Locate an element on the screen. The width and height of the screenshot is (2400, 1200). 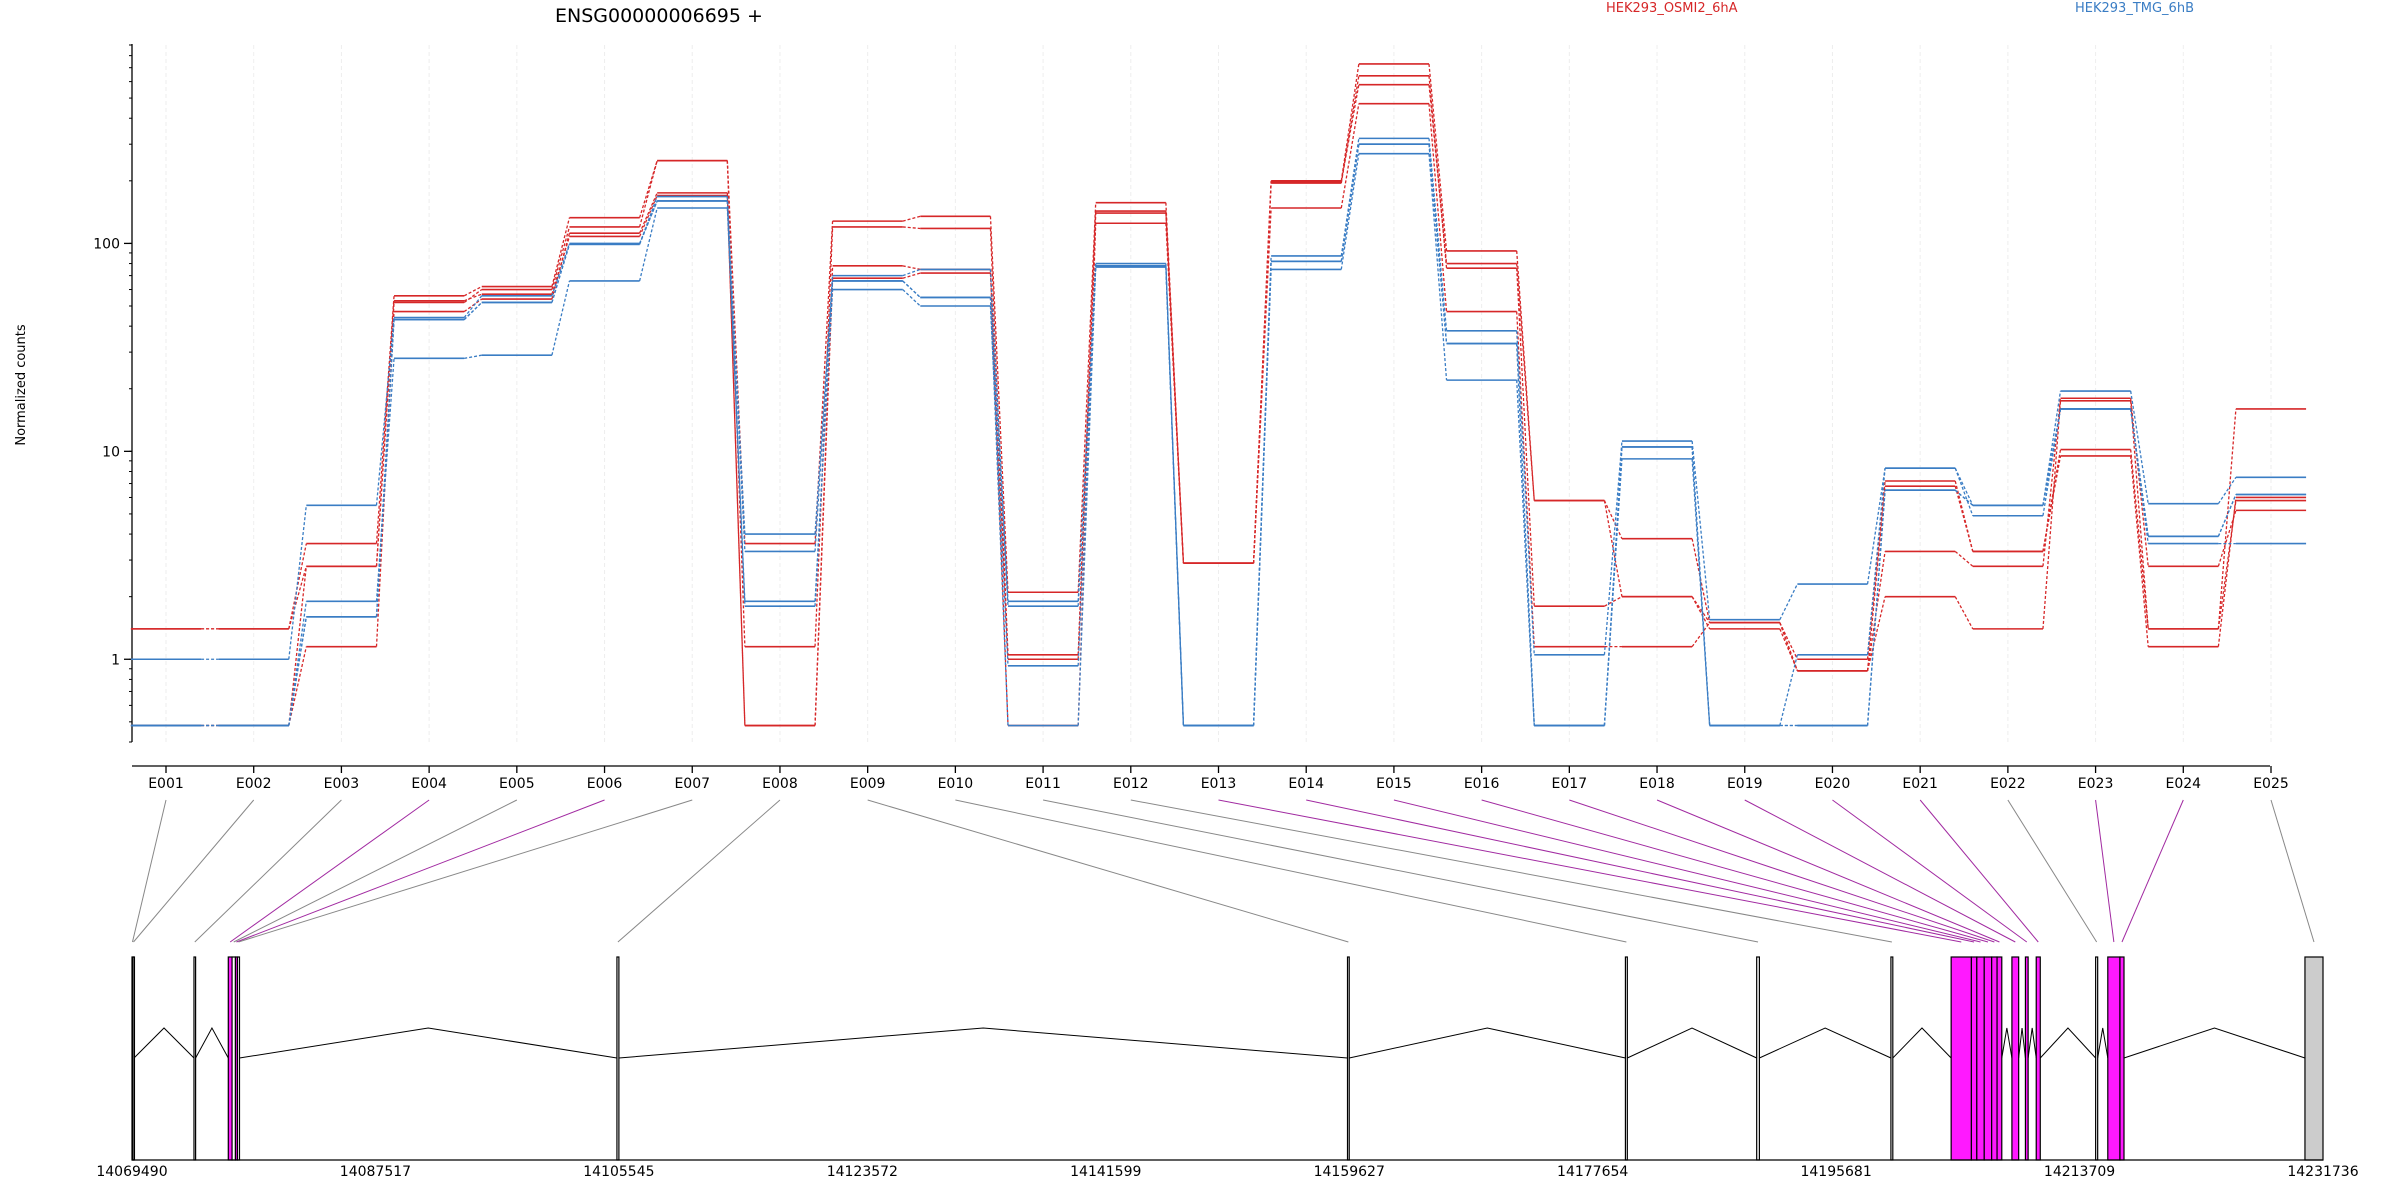
exon-E020 is located at coordinates (2026, 1058).